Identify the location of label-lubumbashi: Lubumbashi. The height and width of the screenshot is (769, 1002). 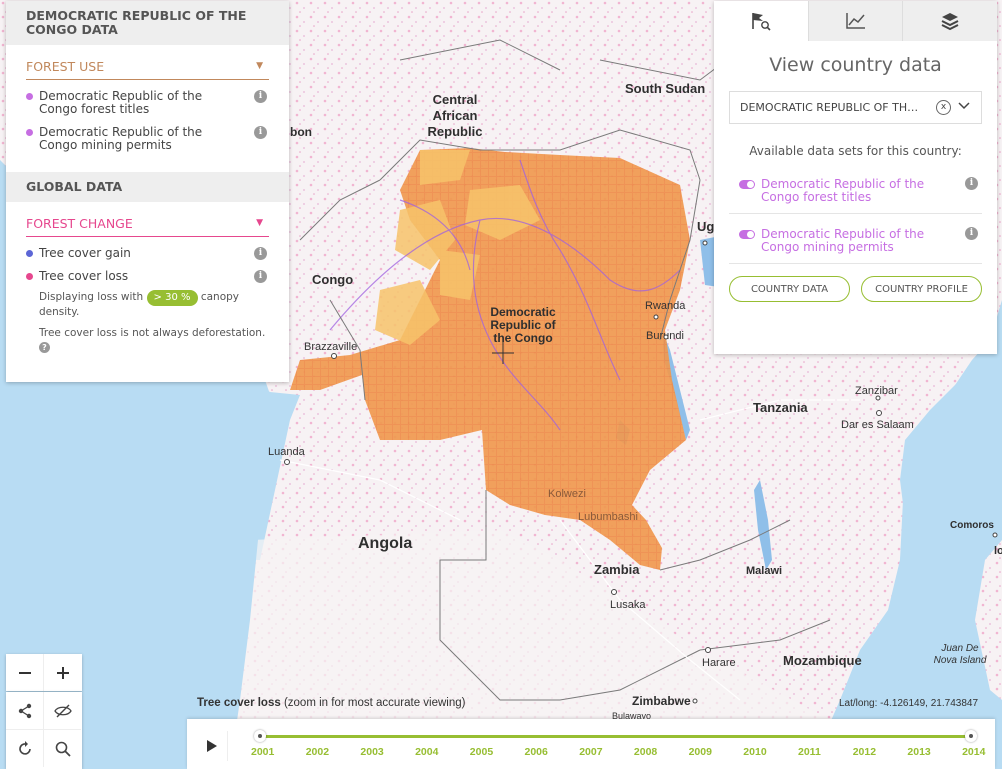
(608, 517).